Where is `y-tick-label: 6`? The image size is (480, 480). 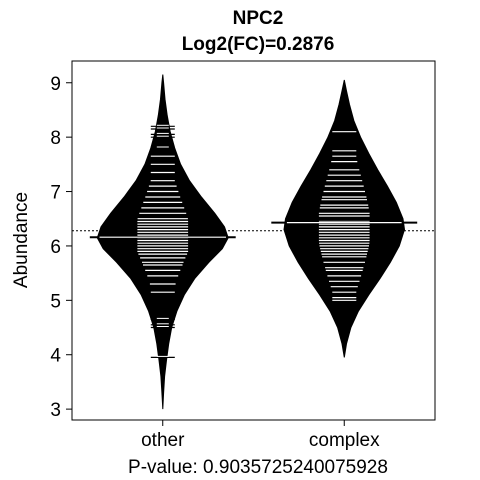
y-tick-label: 6 is located at coordinates (55, 247).